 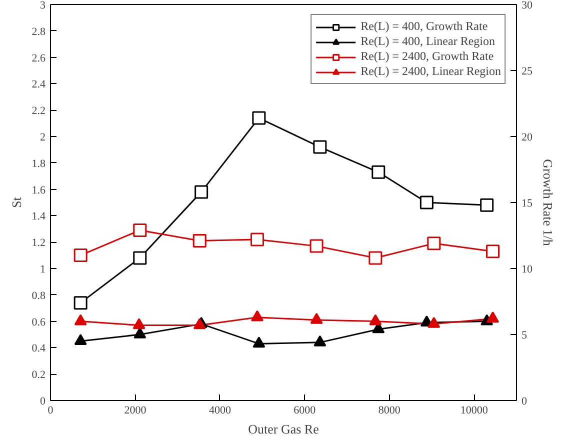 What do you see at coordinates (39, 348) in the screenshot?
I see `y-tick-label: 0.4` at bounding box center [39, 348].